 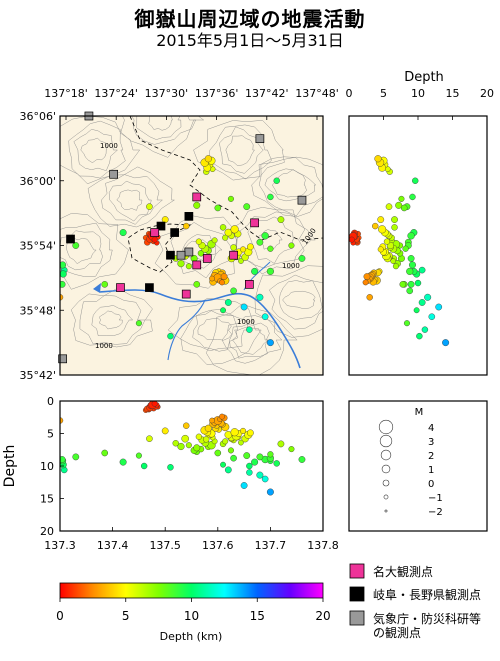 I want to click on colorbar-gradient, so click(x=191, y=590).